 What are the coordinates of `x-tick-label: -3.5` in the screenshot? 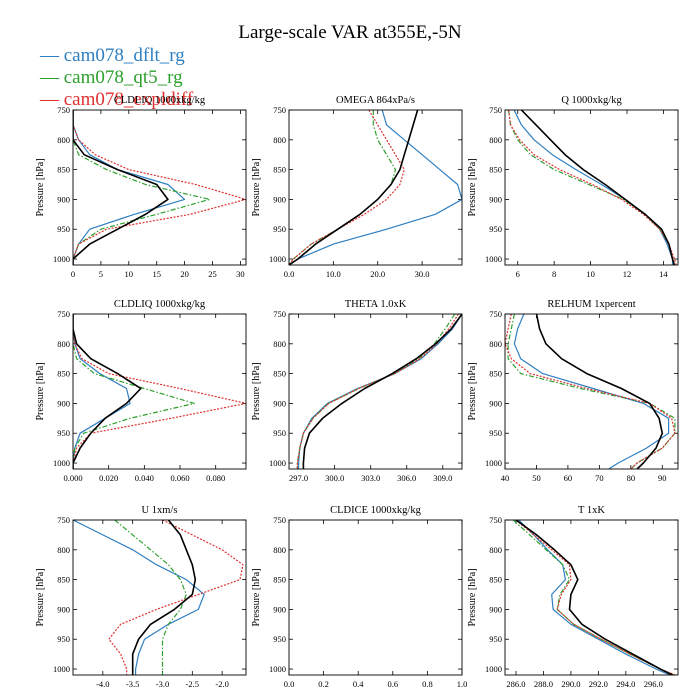 It's located at (132, 684).